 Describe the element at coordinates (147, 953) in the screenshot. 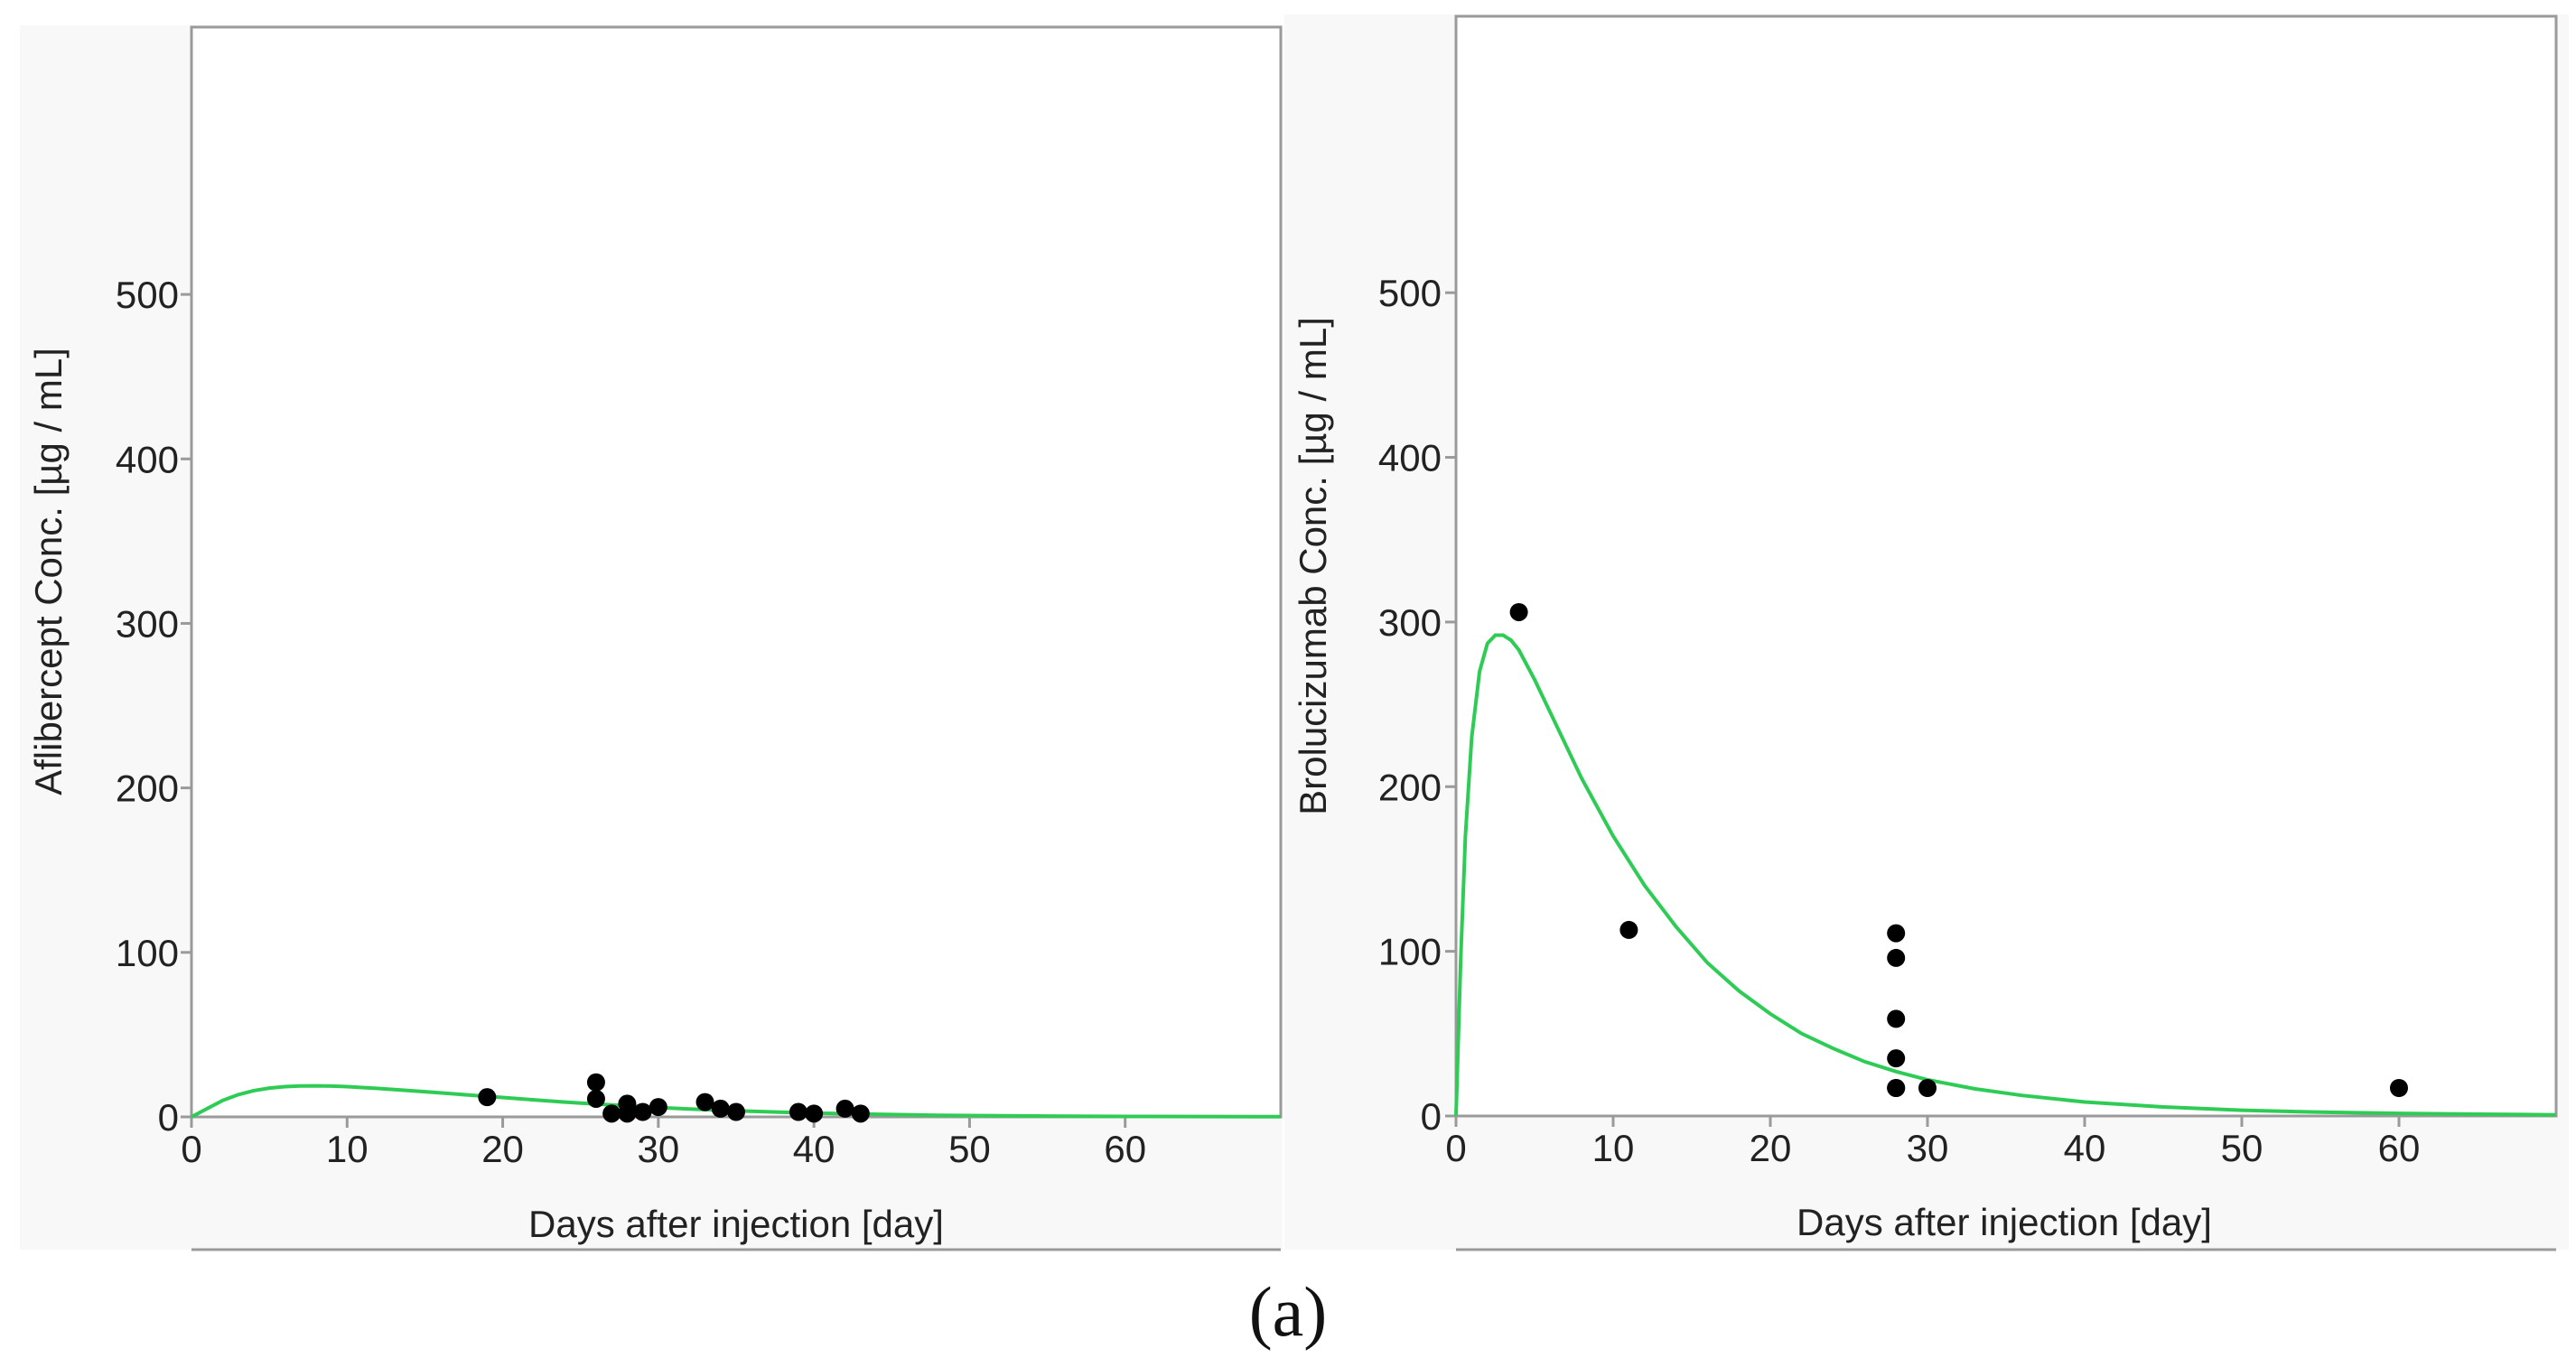

I see `aflibercept-y-tick-label: 100` at that location.